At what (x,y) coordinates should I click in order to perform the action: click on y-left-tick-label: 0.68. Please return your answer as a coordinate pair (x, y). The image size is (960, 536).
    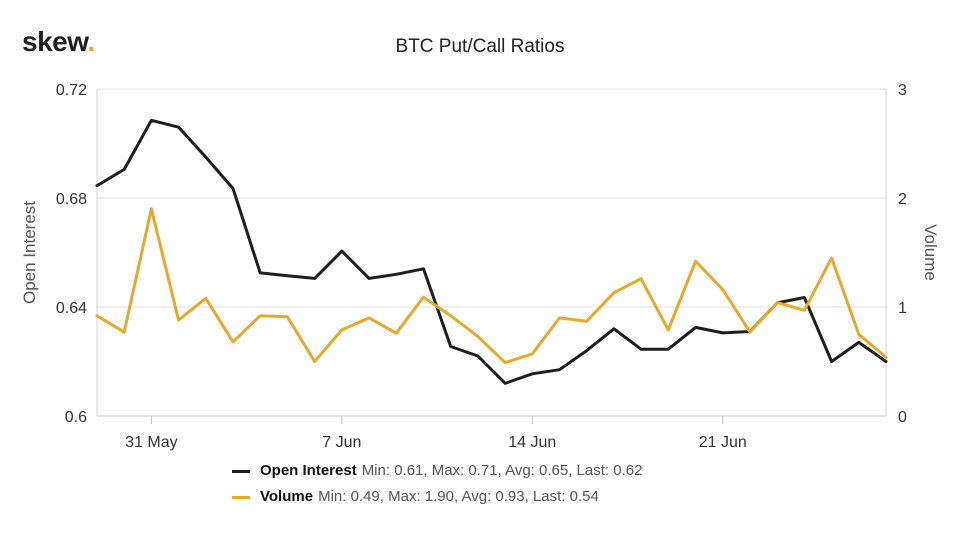
    Looking at the image, I should click on (71, 199).